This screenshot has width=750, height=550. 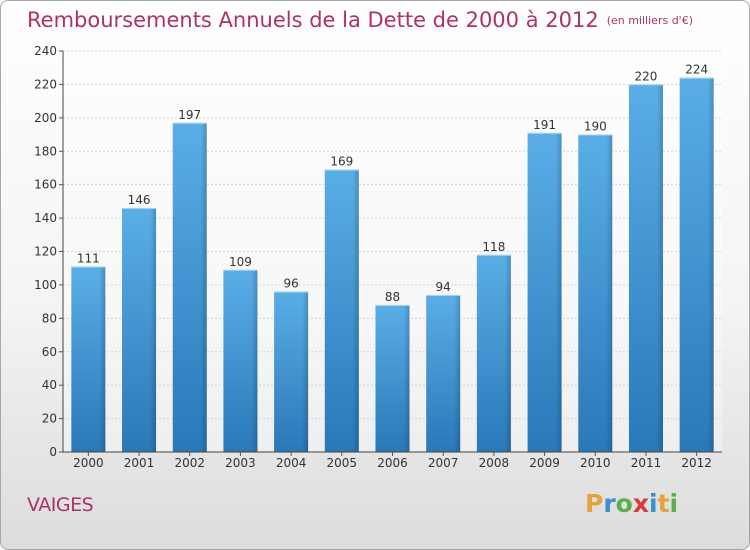 I want to click on value-label: 118, so click(x=493, y=247).